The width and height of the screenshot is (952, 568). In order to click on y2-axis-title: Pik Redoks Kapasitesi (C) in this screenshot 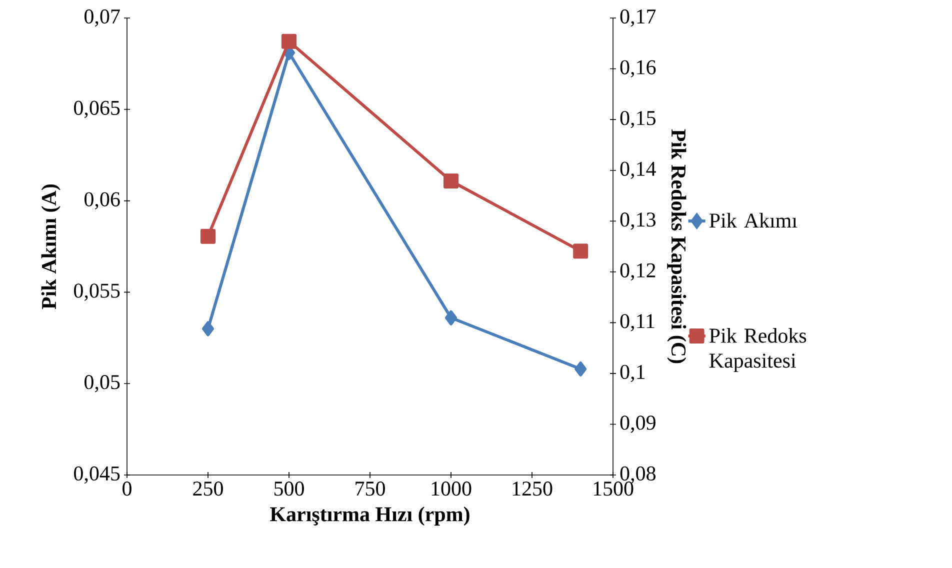, I will do `click(676, 246)`.